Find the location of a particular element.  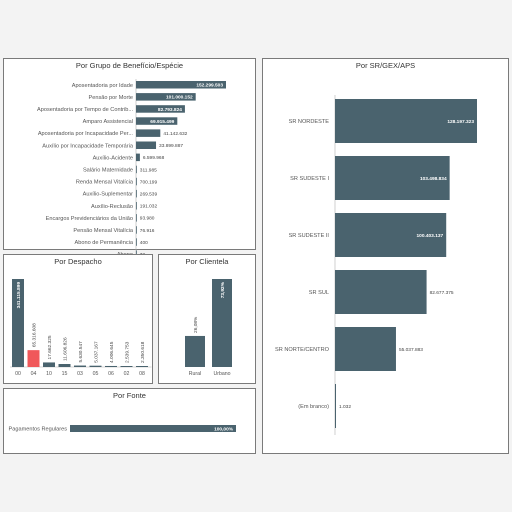

category-label: SR SUDESTE I is located at coordinates (309, 179).